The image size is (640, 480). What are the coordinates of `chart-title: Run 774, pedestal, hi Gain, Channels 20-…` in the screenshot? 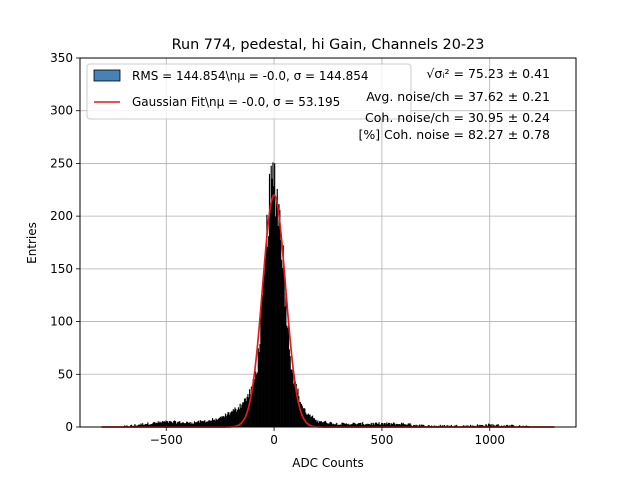 It's located at (328, 45).